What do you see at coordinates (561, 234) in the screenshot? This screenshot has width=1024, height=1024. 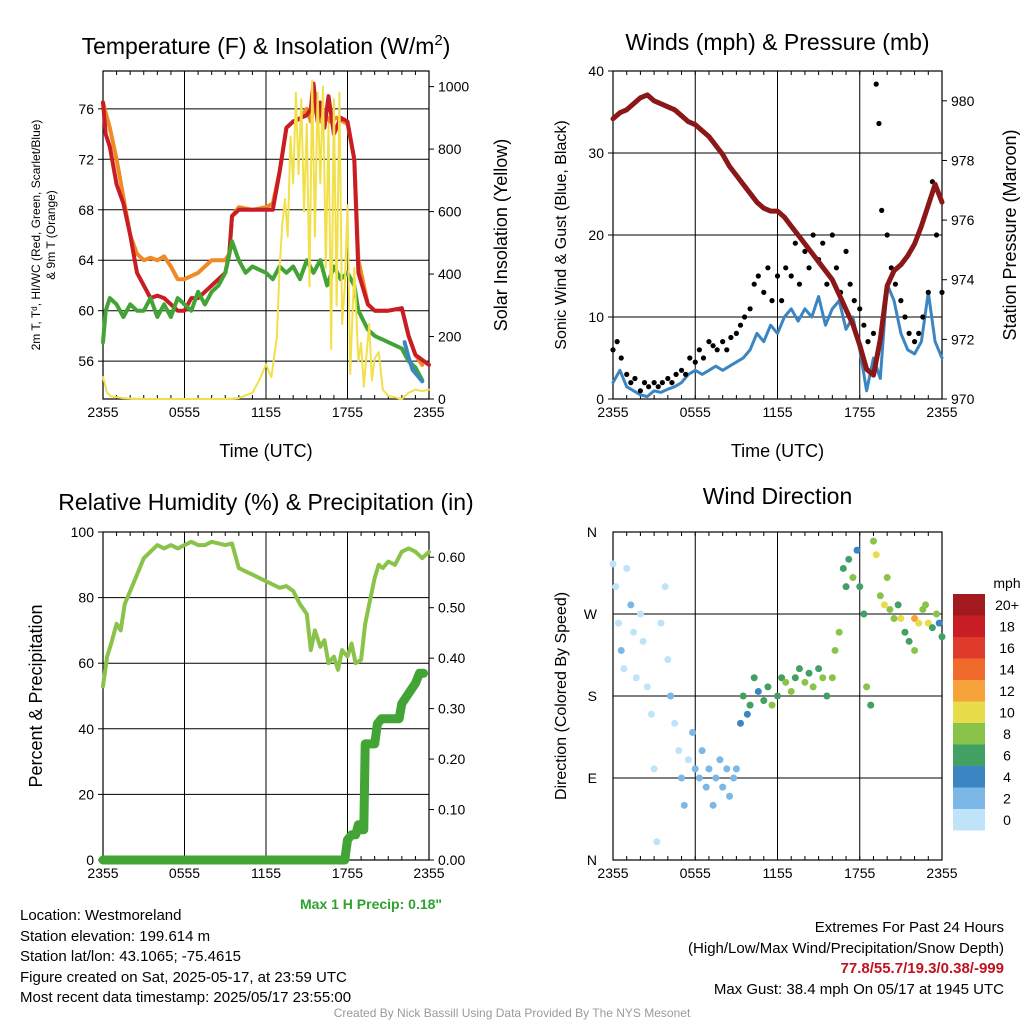 I see `y-axis-label: Sonic Wind & Gust (Blue, Black)` at bounding box center [561, 234].